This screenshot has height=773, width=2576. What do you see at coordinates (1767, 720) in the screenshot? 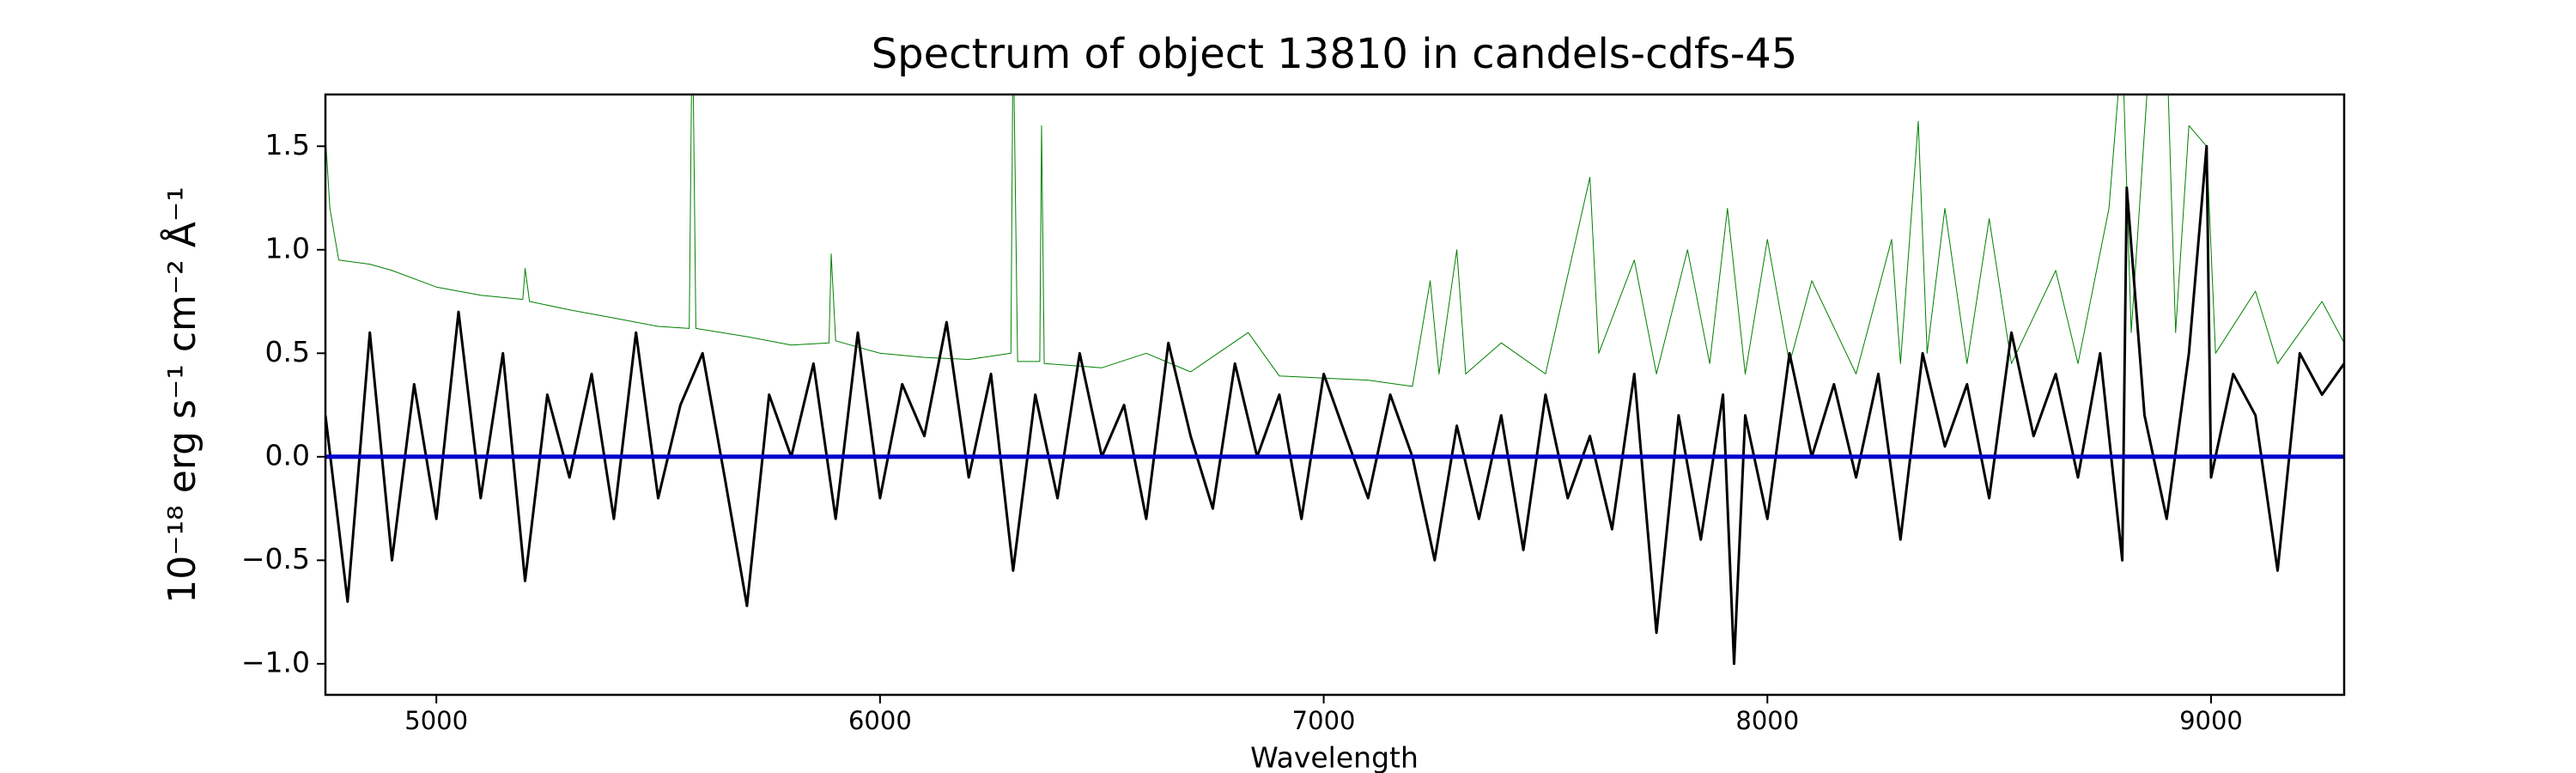
I see `x-tick-label: 8000` at bounding box center [1767, 720].